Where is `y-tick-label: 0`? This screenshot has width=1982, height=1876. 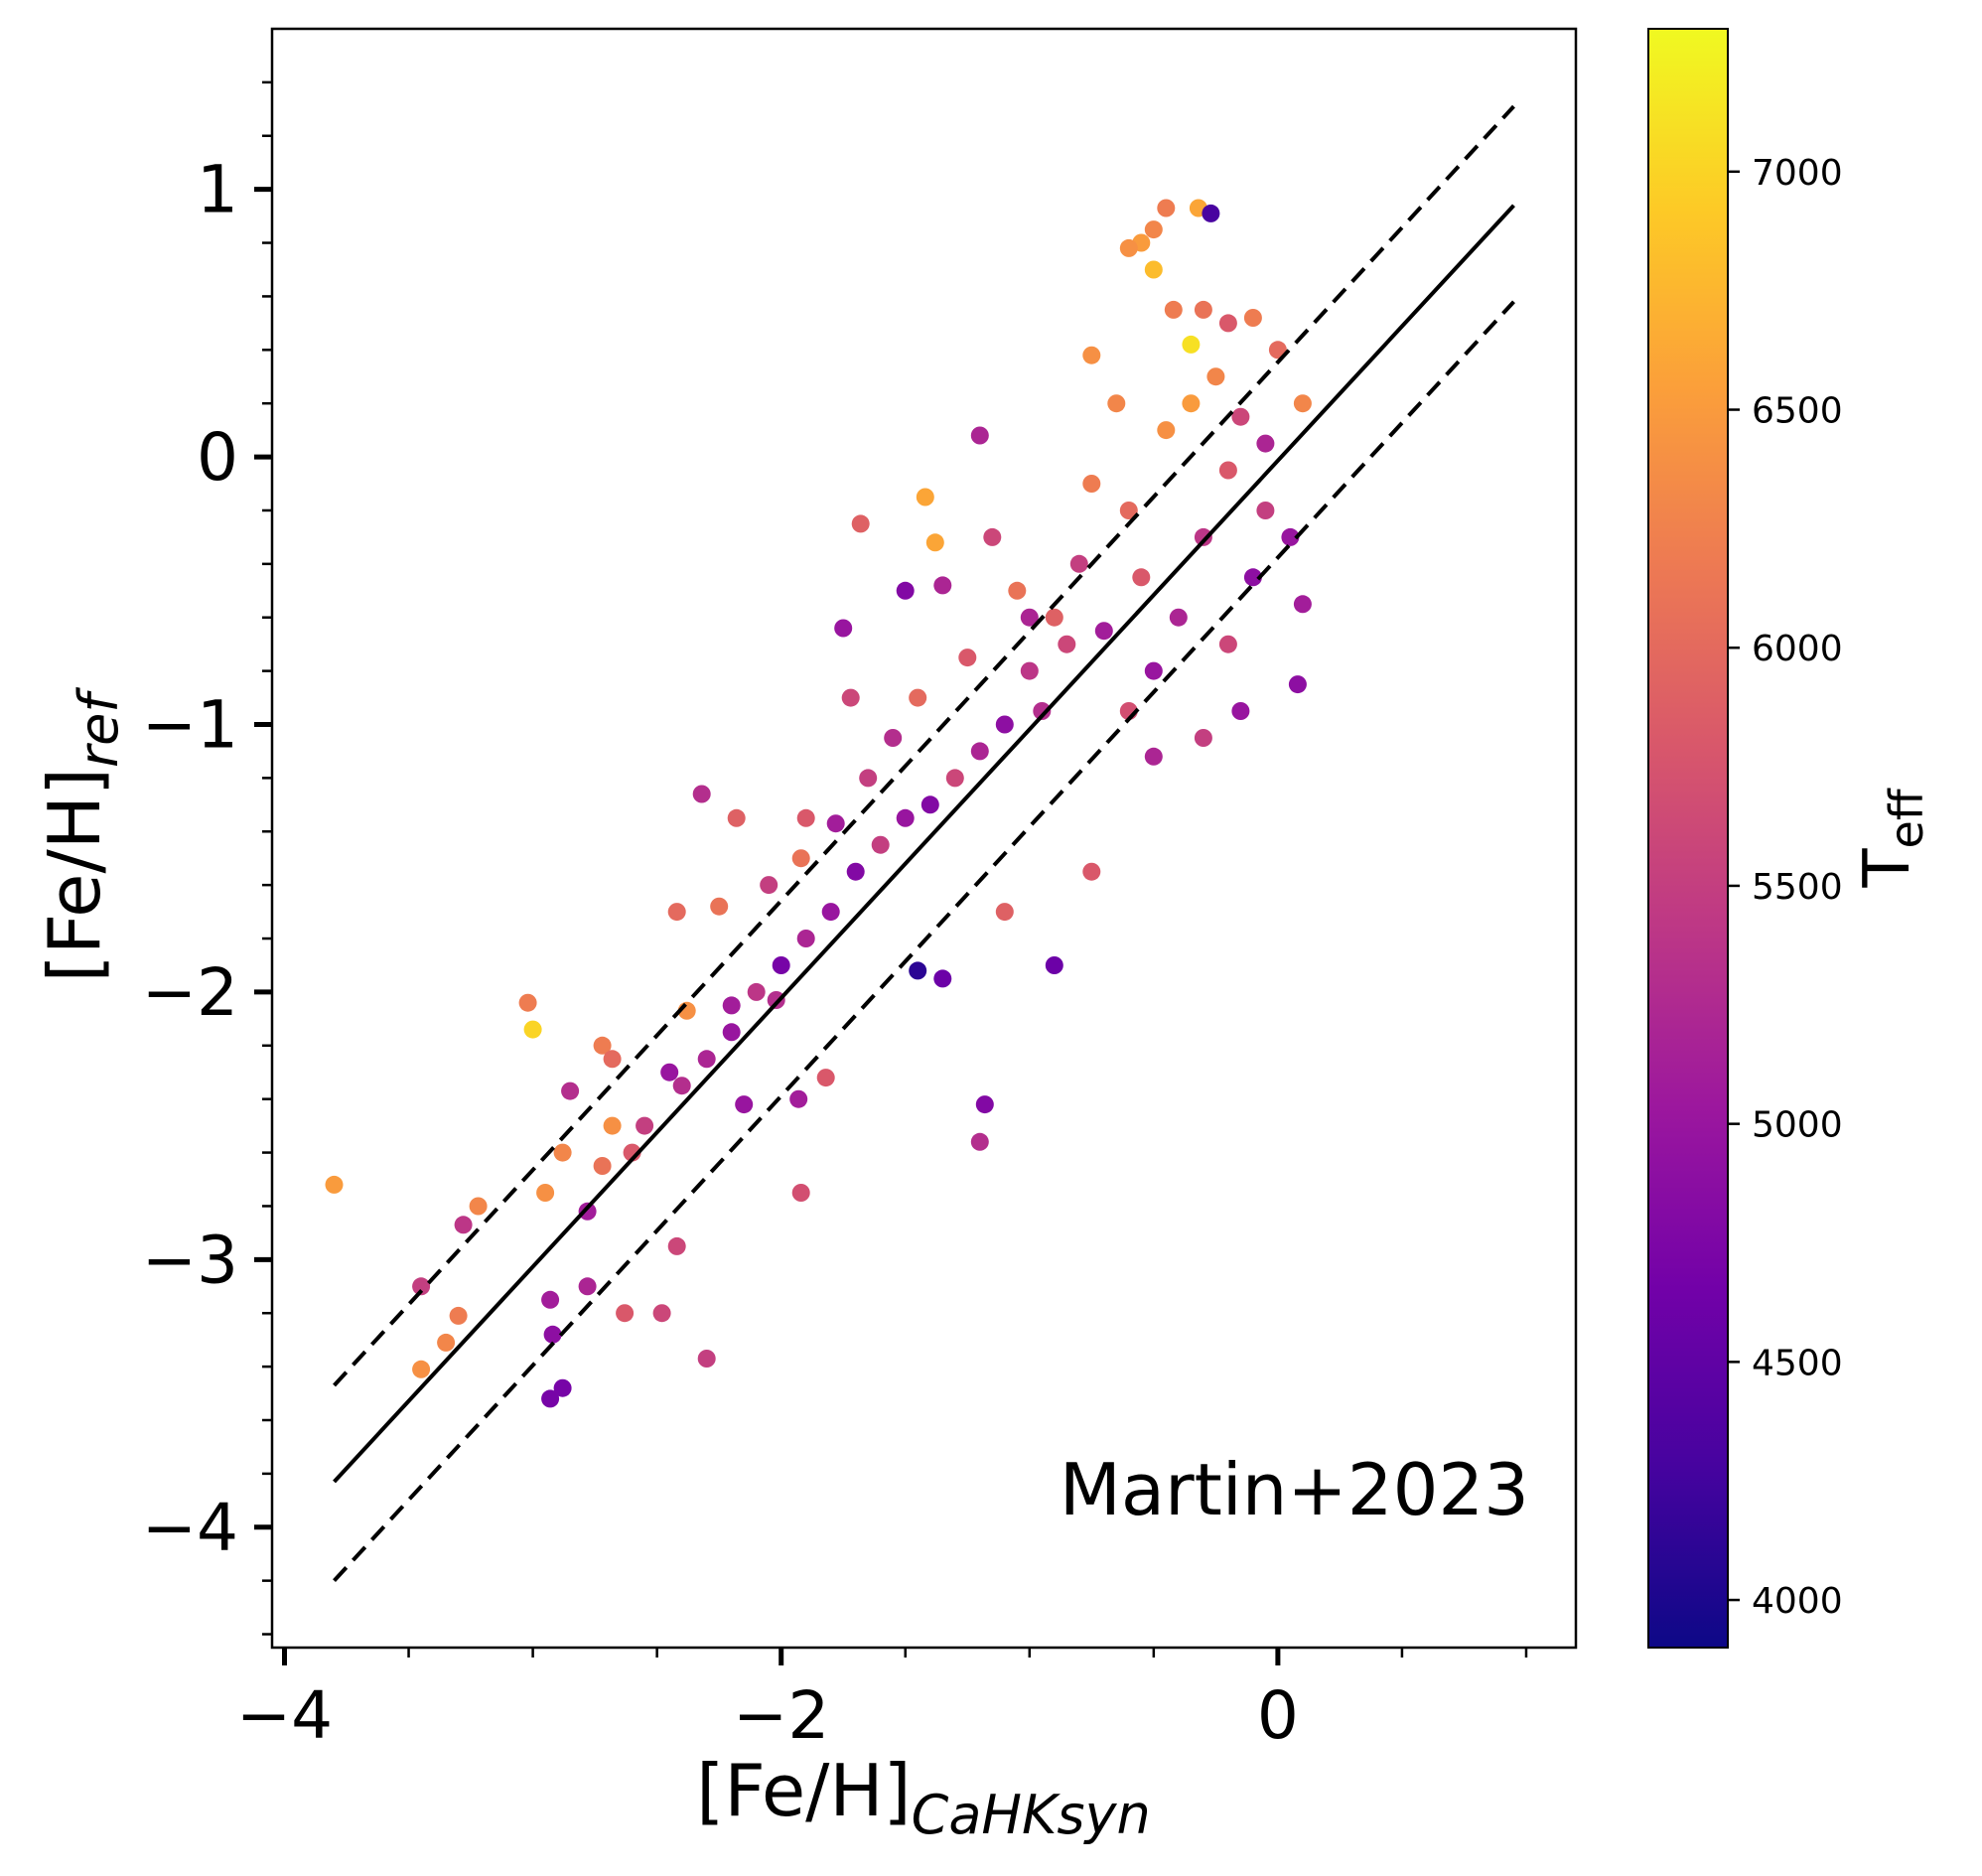
y-tick-label: 0 is located at coordinates (218, 458).